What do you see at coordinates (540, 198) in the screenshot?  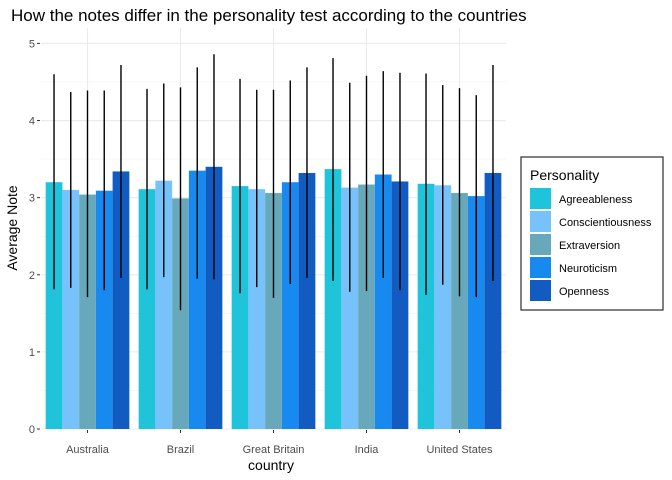 I see `legend-swatch-agreeableness` at bounding box center [540, 198].